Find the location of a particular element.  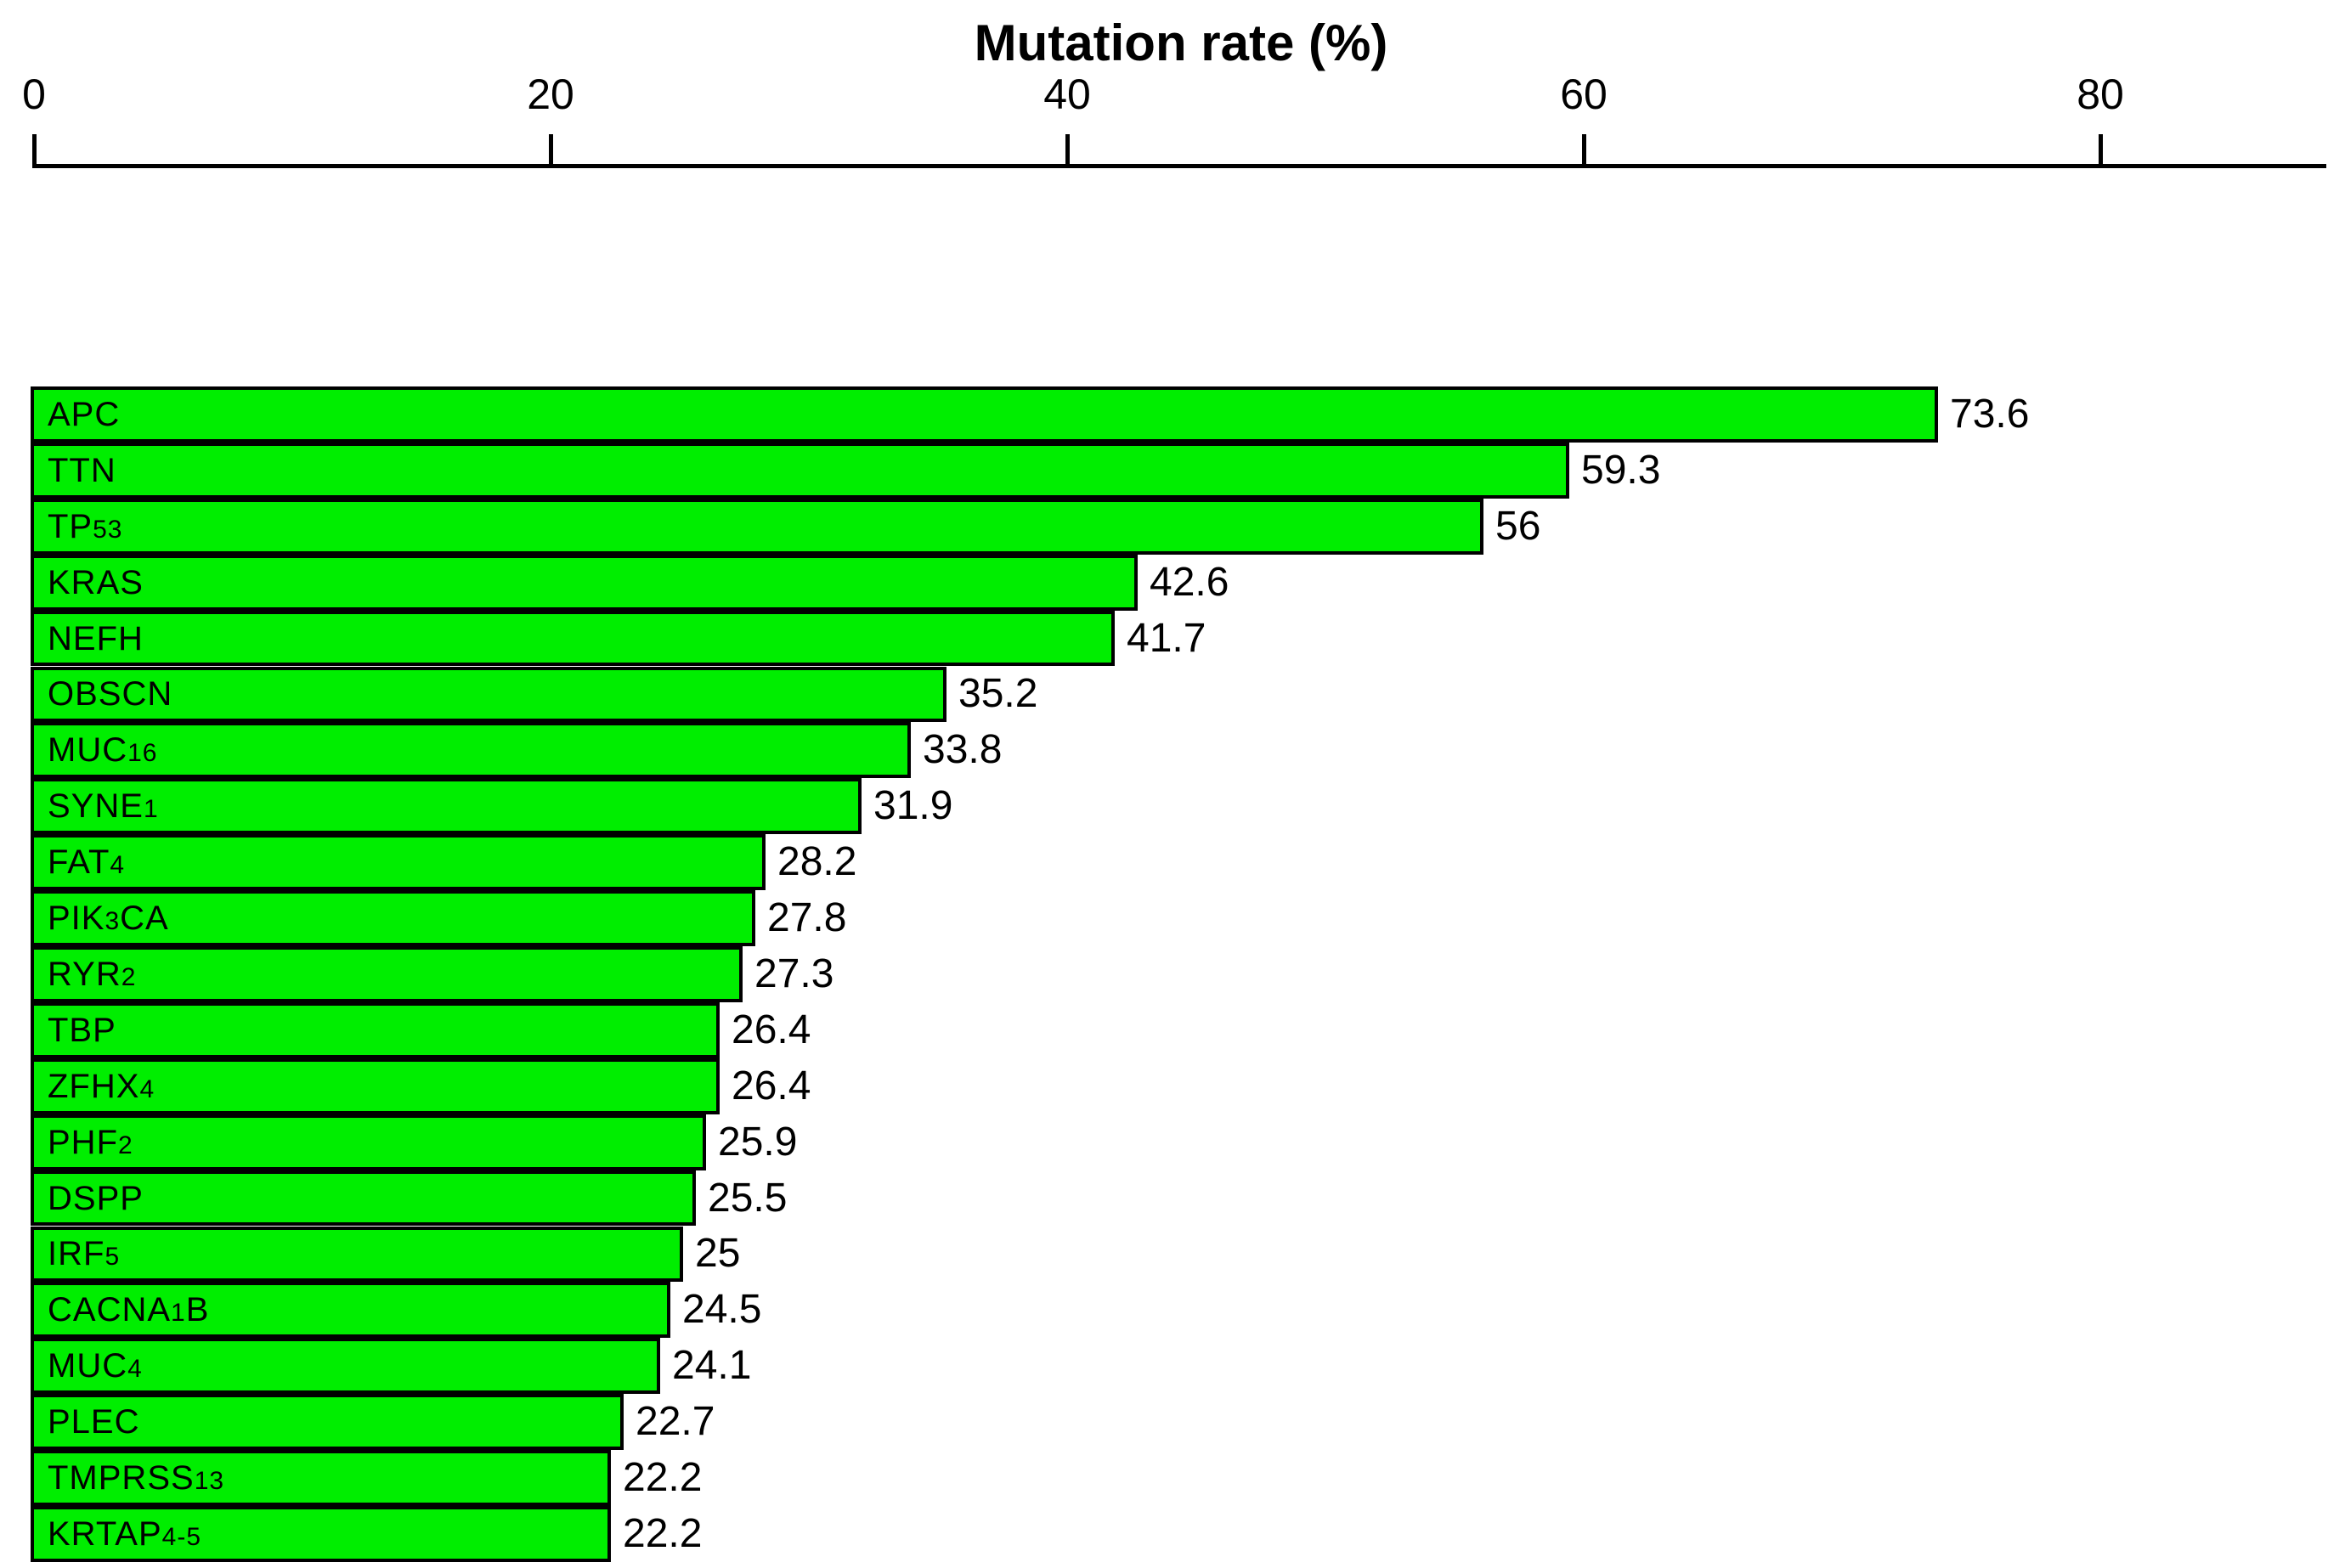

gene-label: PHF2 is located at coordinates (90, 1142).